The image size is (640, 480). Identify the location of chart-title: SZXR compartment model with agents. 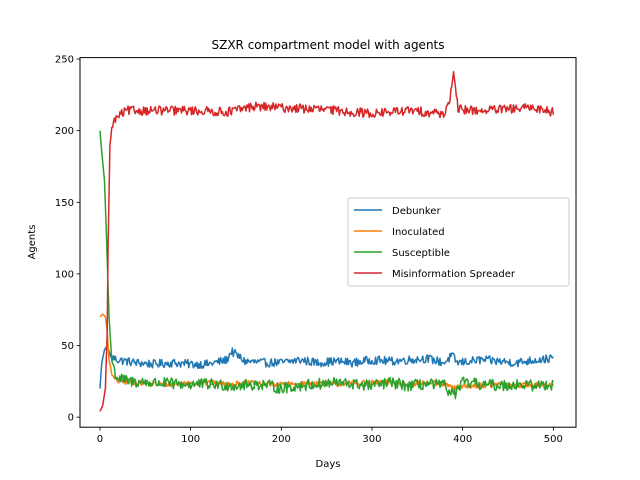
(327, 45).